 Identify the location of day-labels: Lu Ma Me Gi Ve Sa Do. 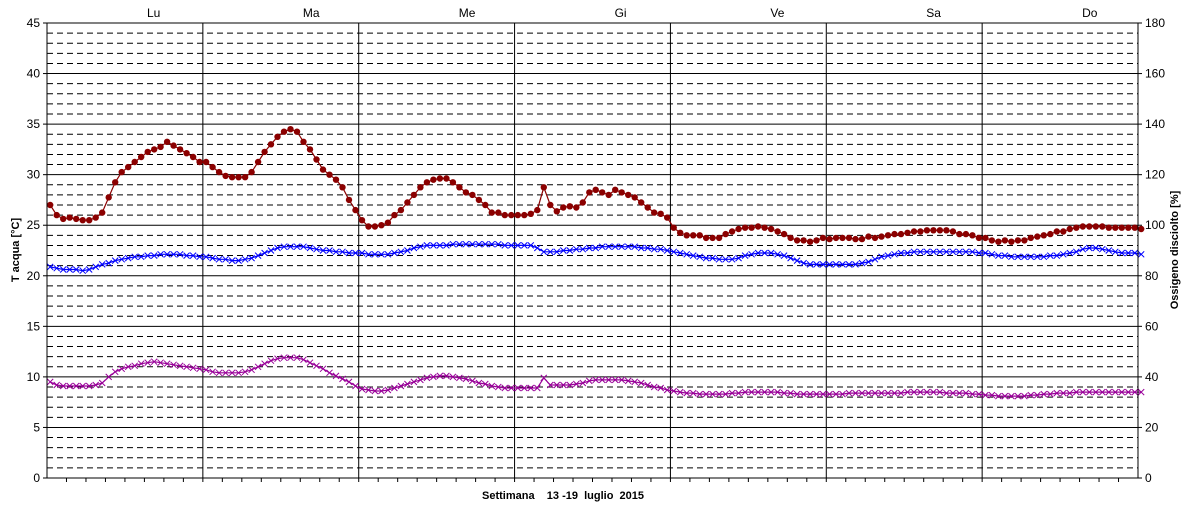
(622, 13).